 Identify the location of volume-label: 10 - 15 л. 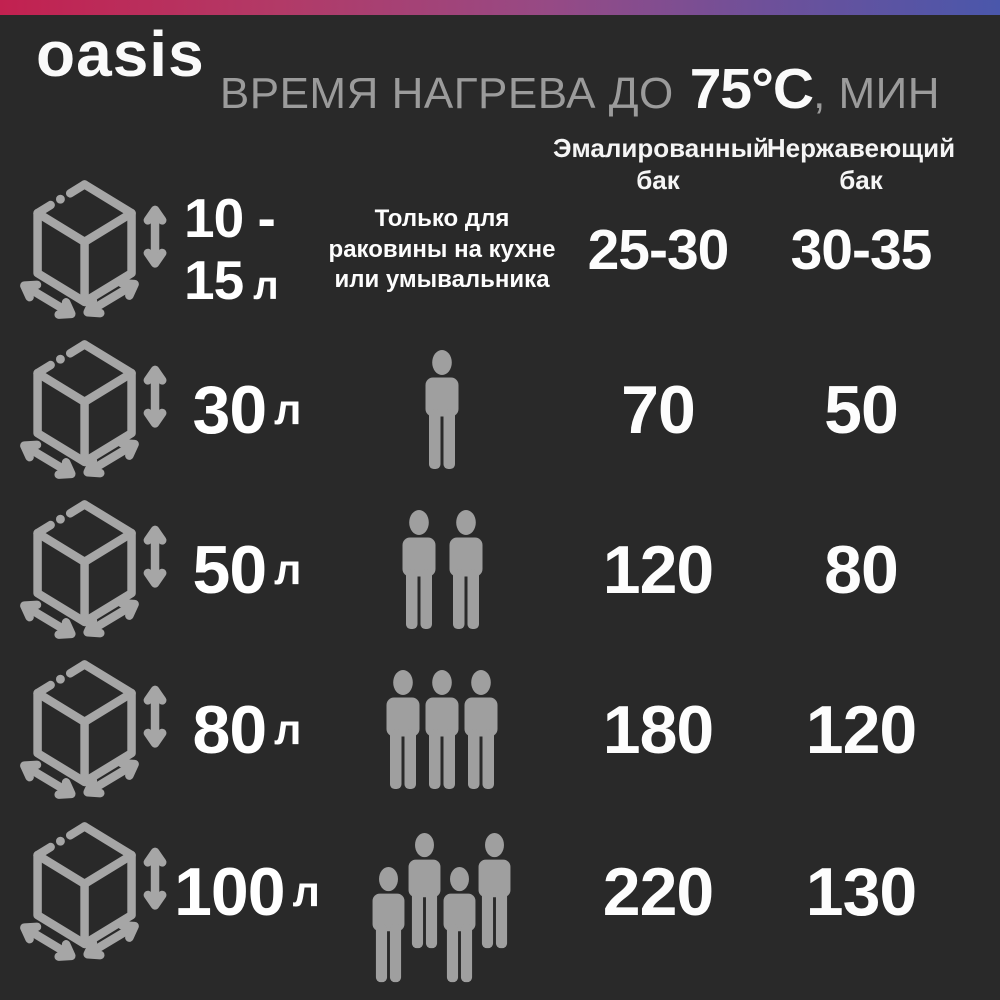
(247, 250).